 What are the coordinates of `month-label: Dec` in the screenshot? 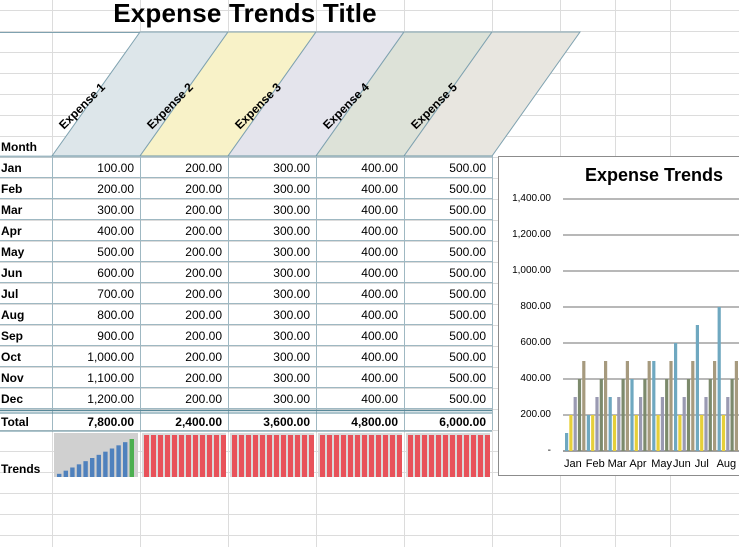 It's located at (12, 399).